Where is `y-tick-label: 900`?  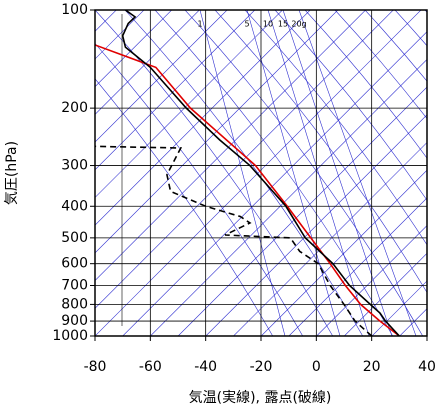 y-tick-label: 900 is located at coordinates (74, 321).